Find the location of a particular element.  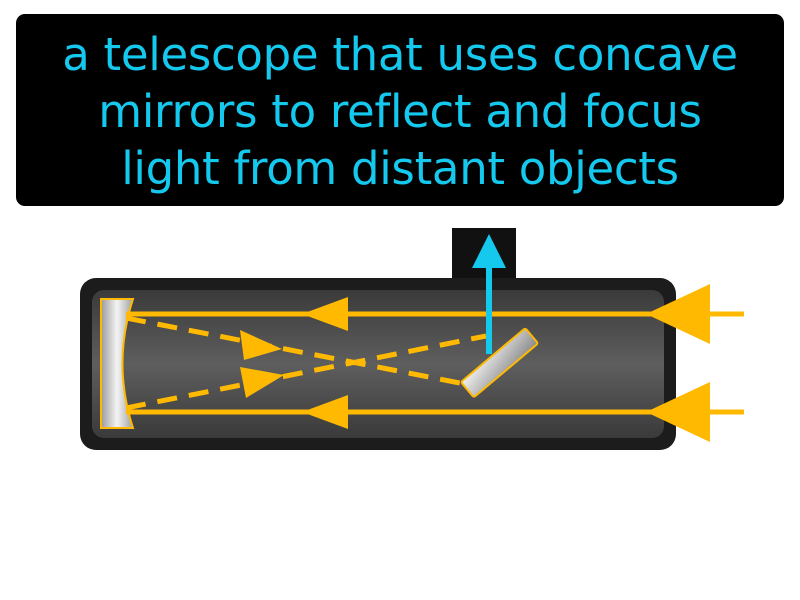

caption-line-2: mirrors to reflect and focus is located at coordinates (400, 111).